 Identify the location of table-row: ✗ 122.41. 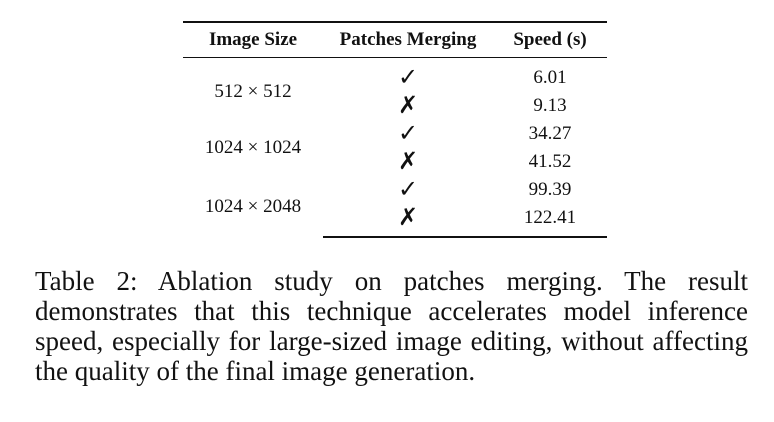
(395, 221).